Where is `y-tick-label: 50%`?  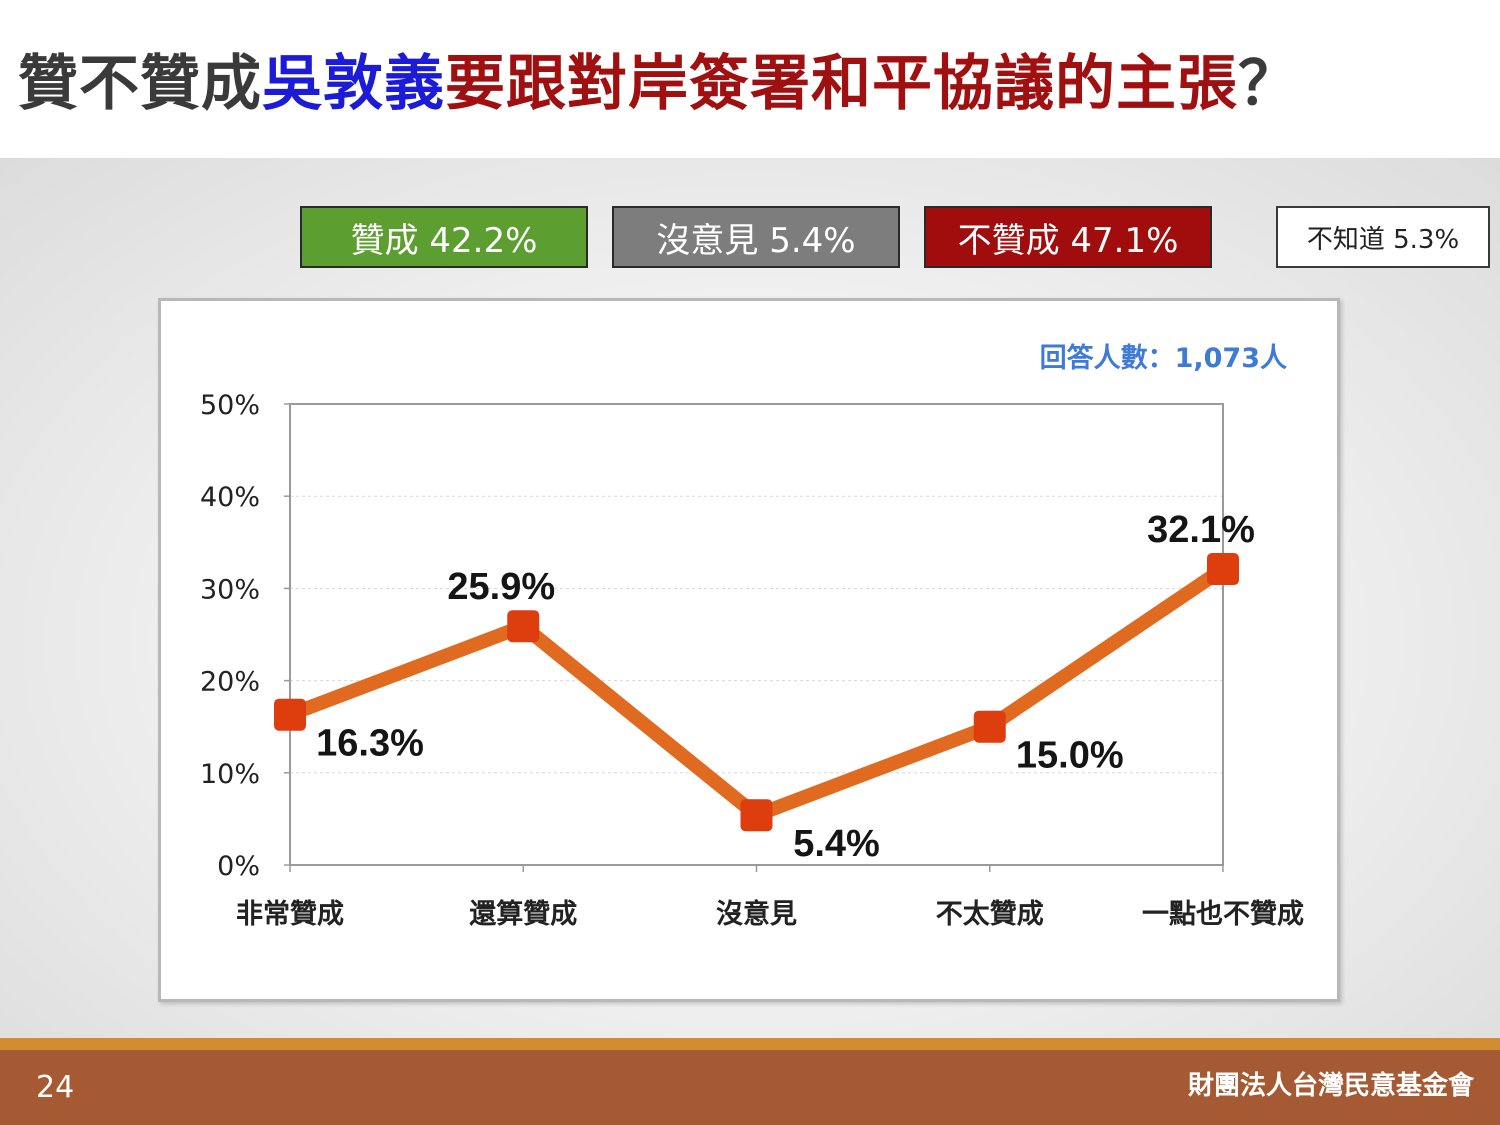 y-tick-label: 50% is located at coordinates (230, 405).